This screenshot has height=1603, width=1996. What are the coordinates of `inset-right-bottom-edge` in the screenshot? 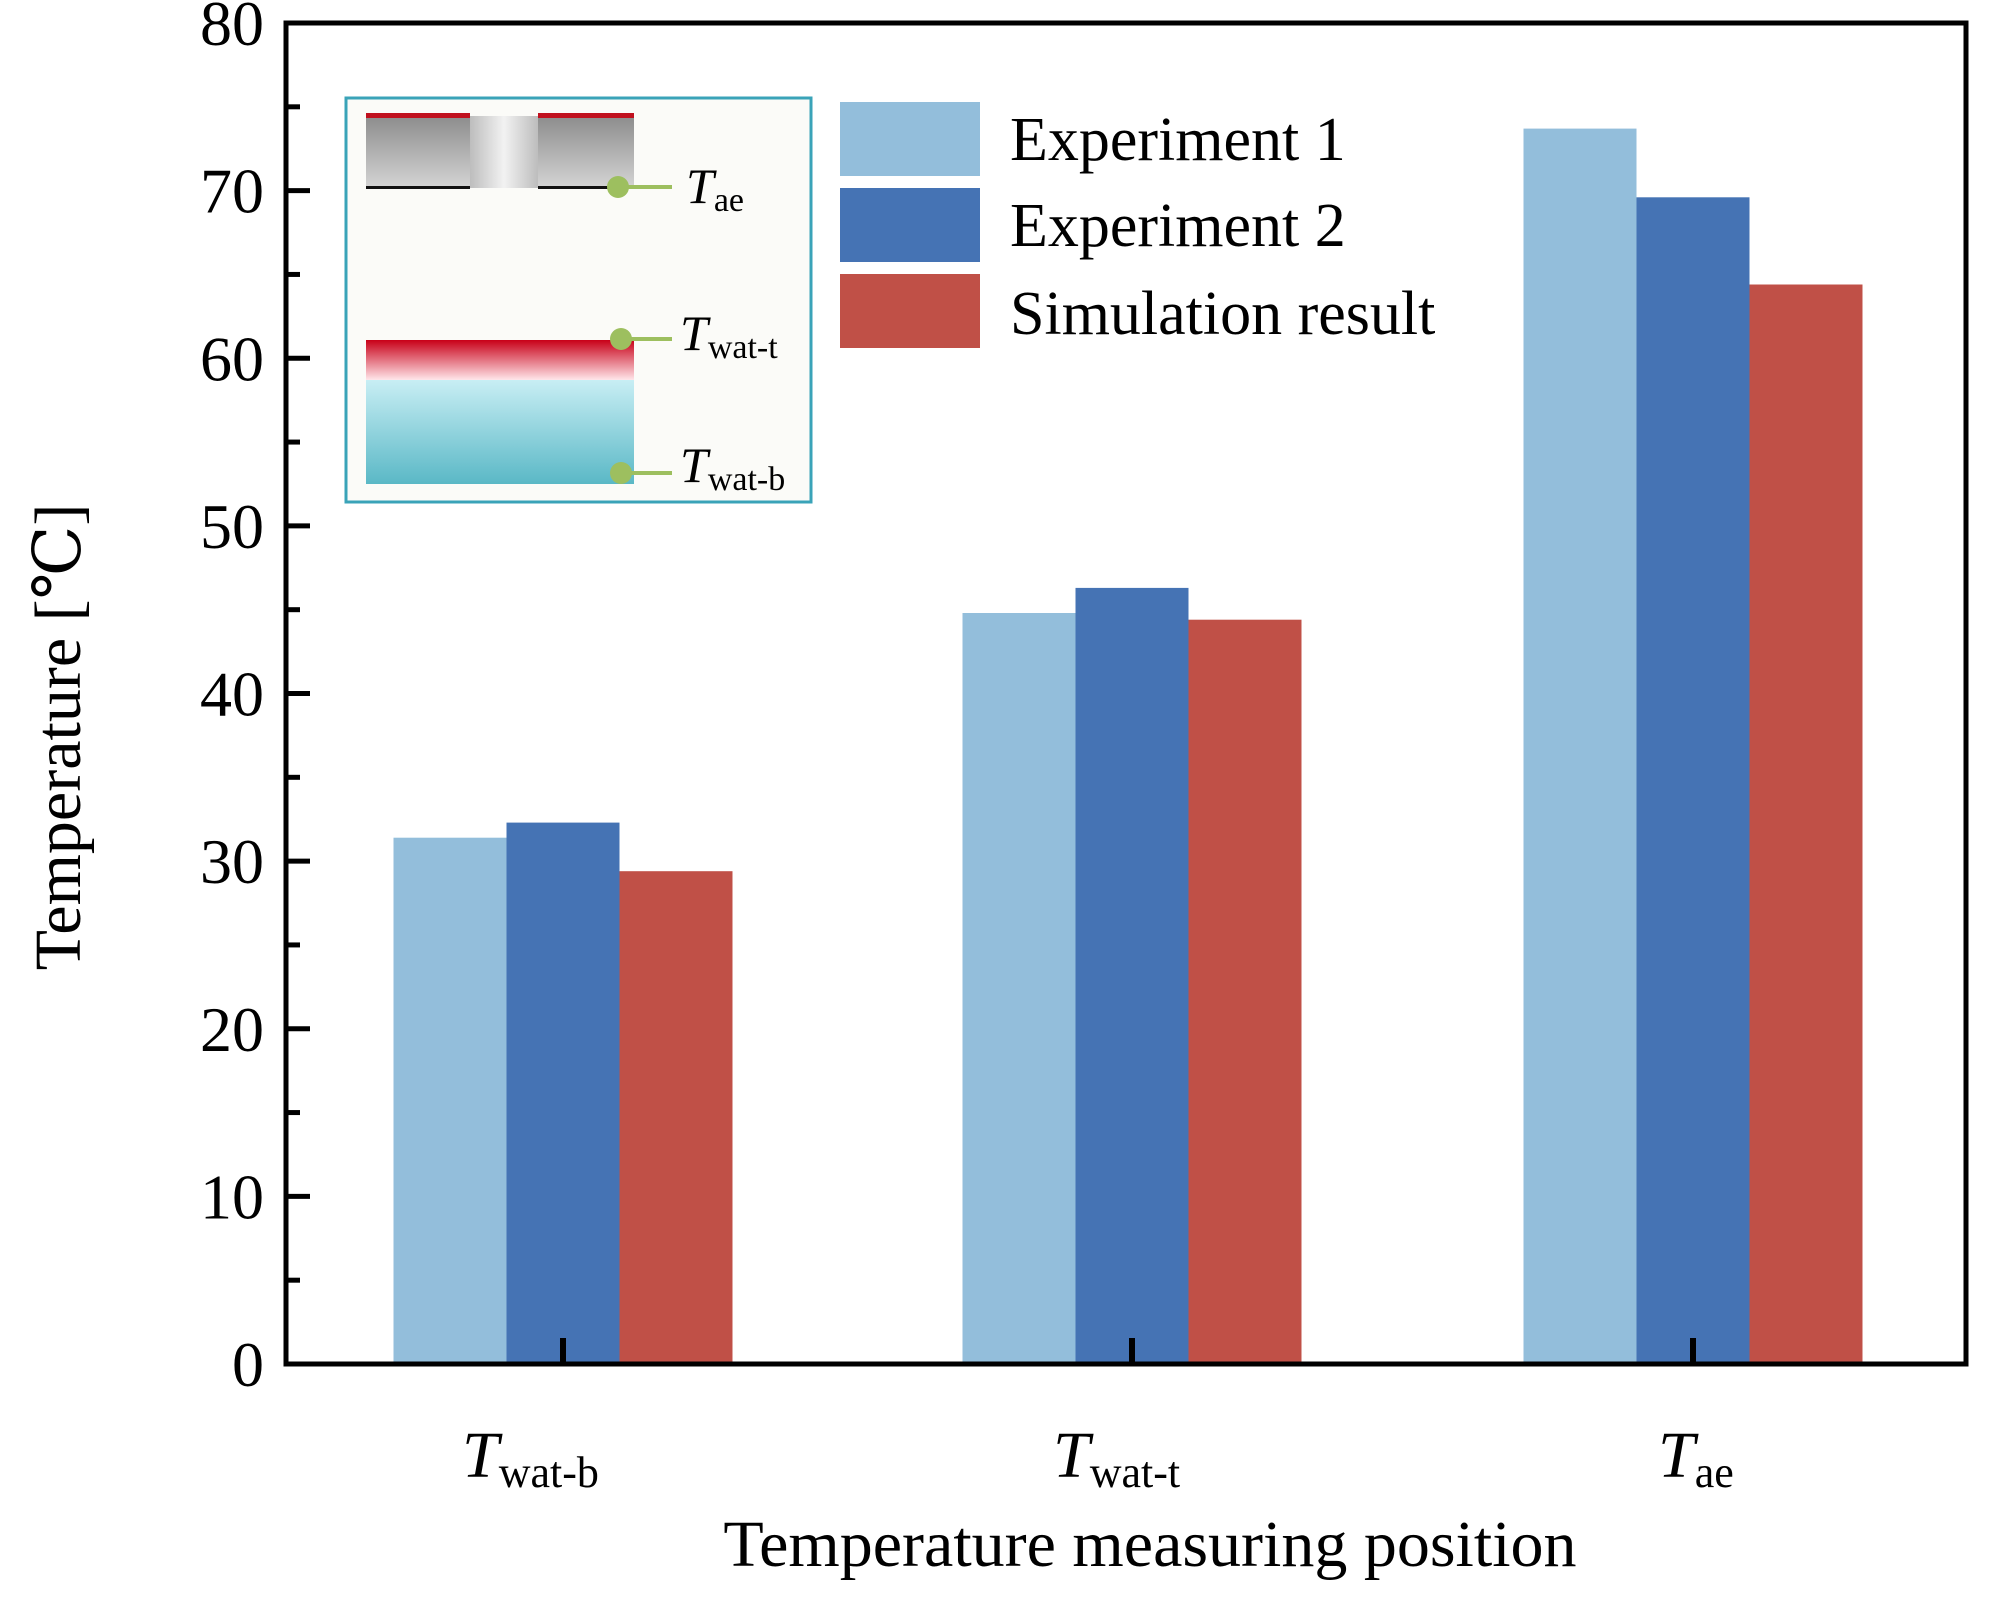 It's located at (586, 187).